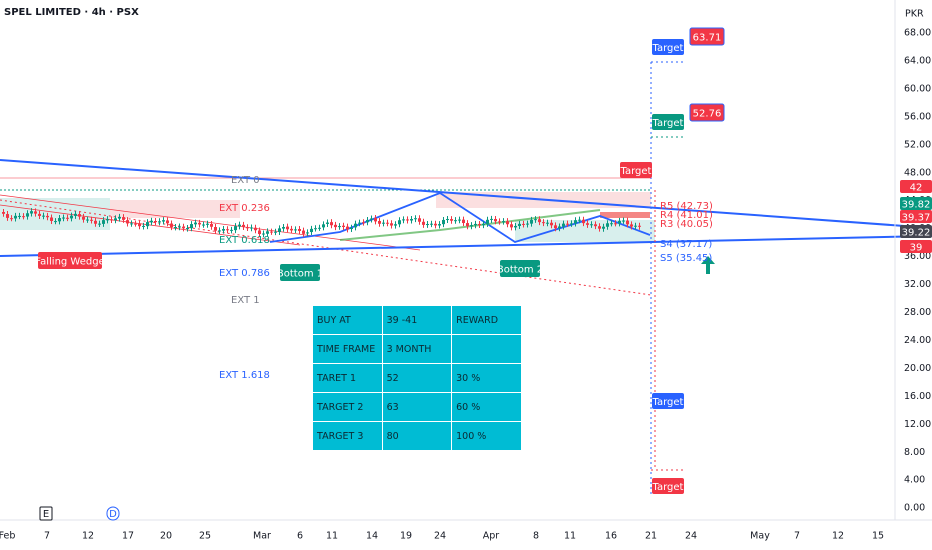  Describe the element at coordinates (332, 536) in the screenshot. I see `date-label: 11` at that location.